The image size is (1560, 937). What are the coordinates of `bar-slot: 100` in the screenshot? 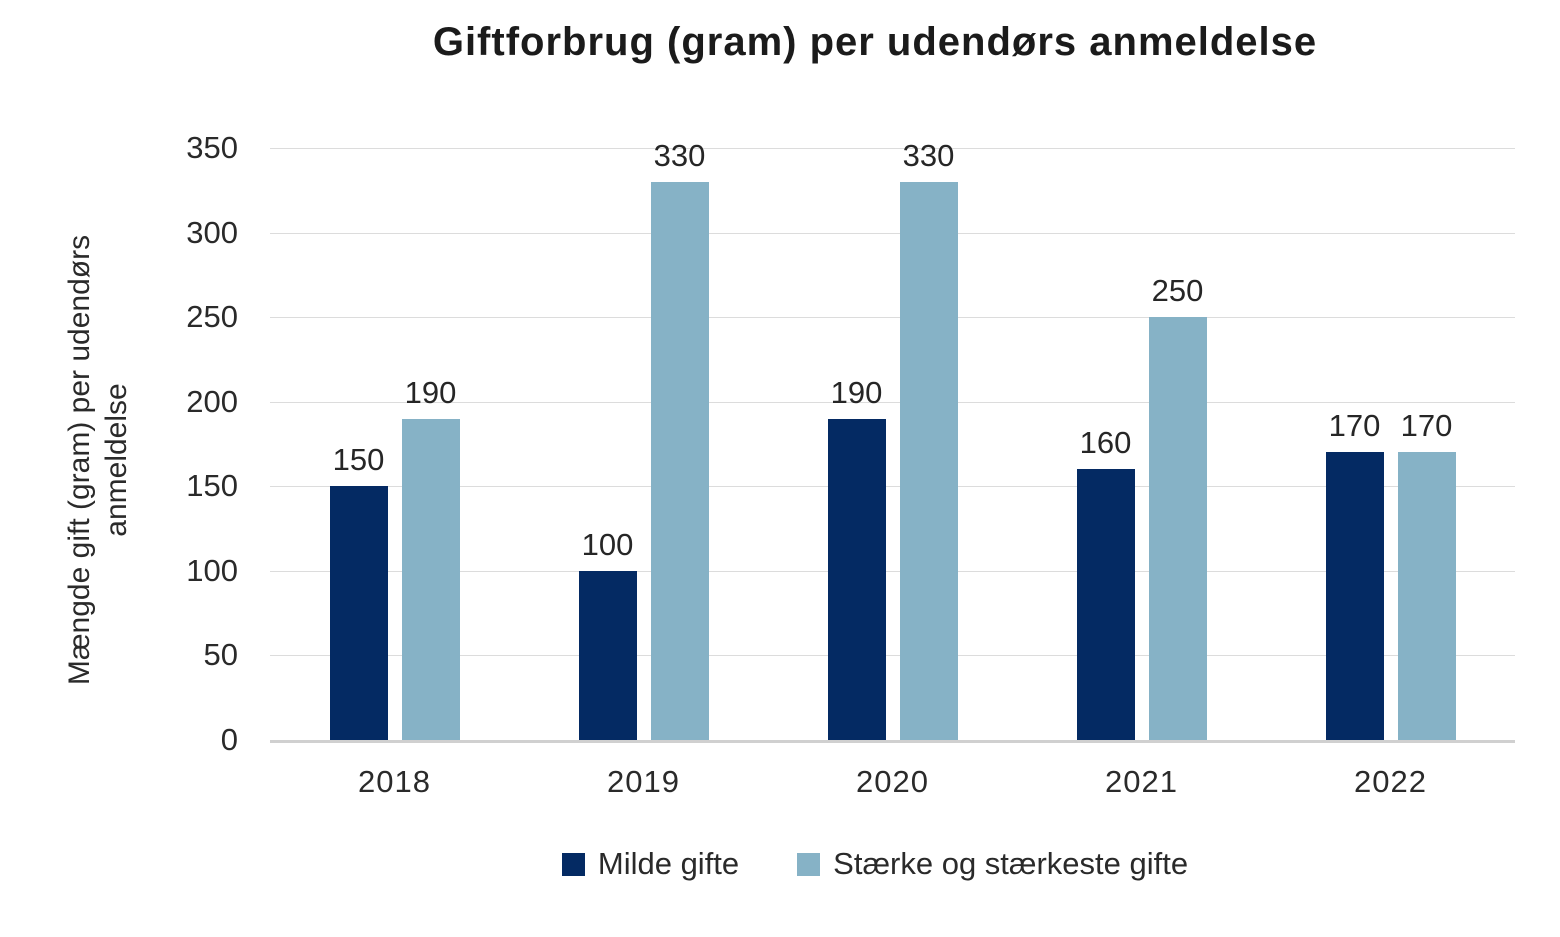 It's located at (607, 444).